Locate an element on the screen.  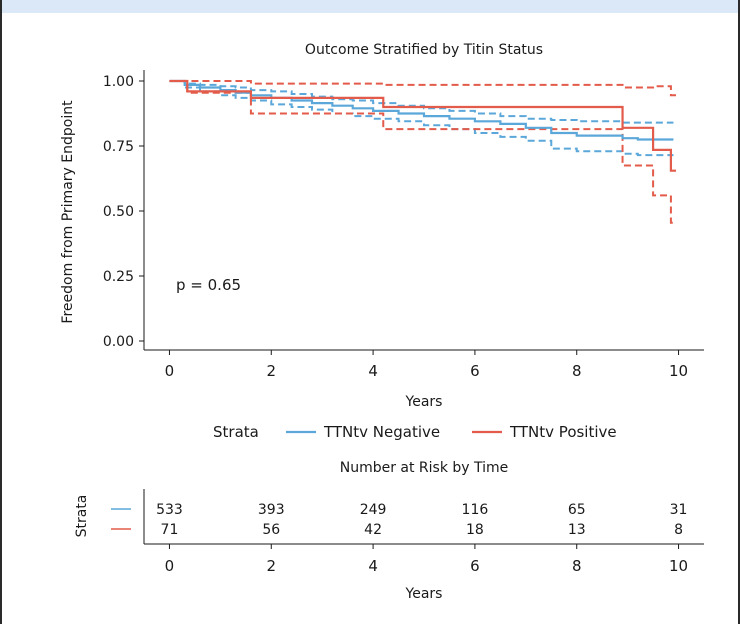
risk-cell: 393 is located at coordinates (271, 510).